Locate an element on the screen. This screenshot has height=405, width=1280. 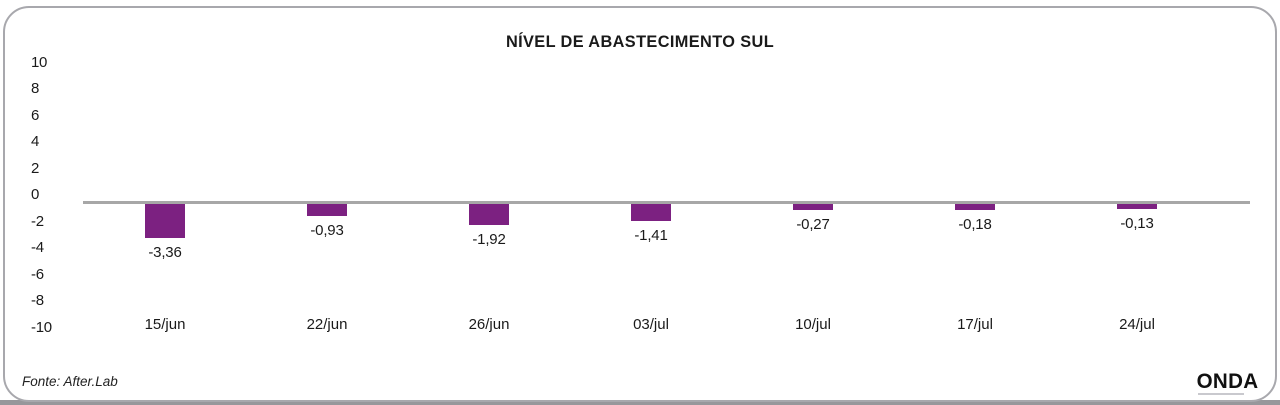
bar-17/jul is located at coordinates (975, 207).